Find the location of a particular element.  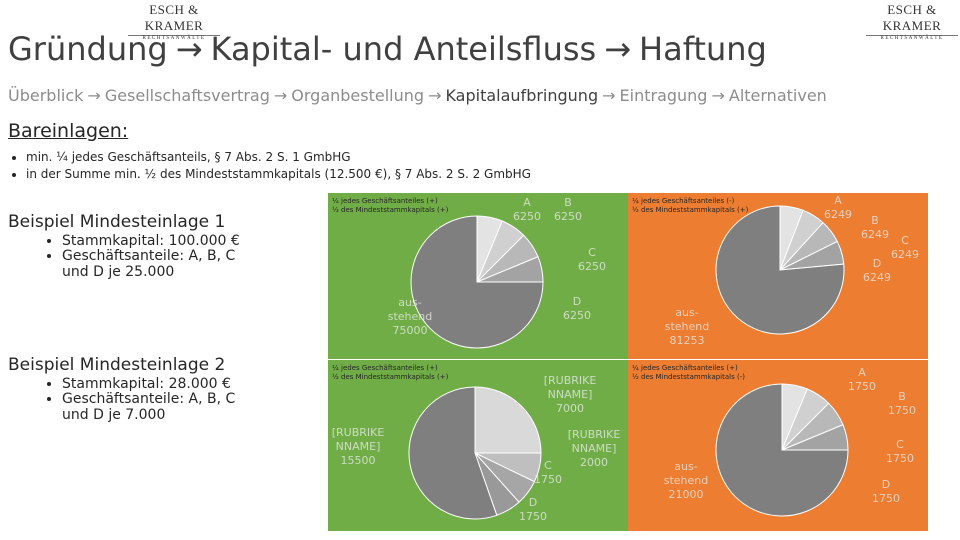

data-label: [RUBRIKE NNAME] 15500 is located at coordinates (358, 447).